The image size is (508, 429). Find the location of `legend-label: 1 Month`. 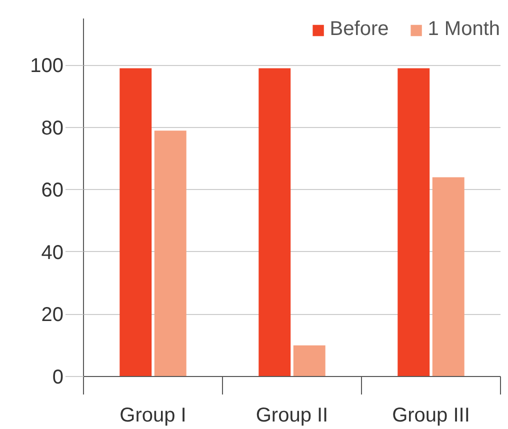

legend-label: 1 Month is located at coordinates (464, 29).